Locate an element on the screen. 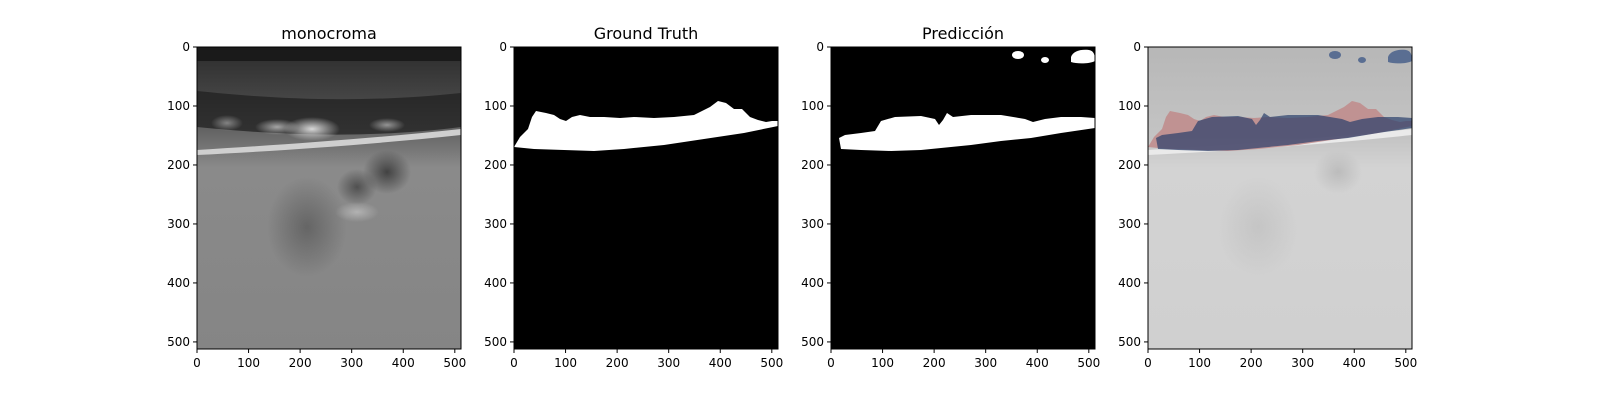 The width and height of the screenshot is (1600, 400). panel-monocroma is located at coordinates (329, 198).